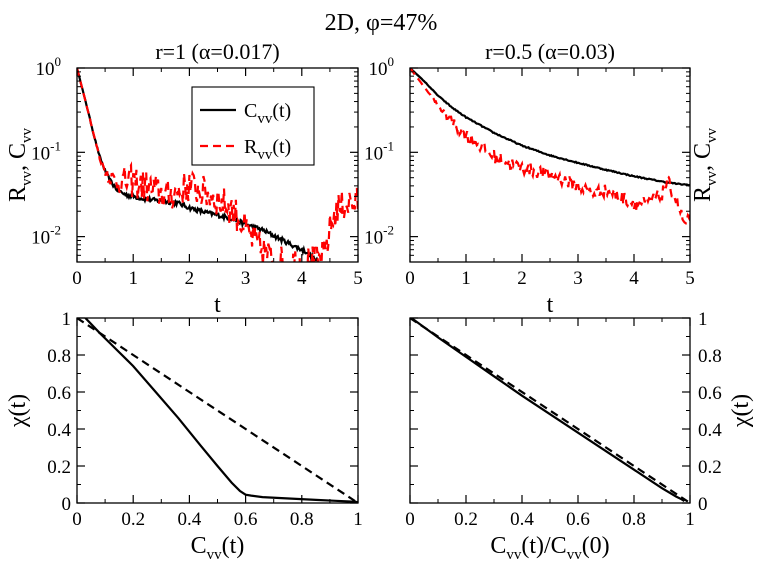  What do you see at coordinates (267, 149) in the screenshot?
I see `legend-label: Rvv(t)` at bounding box center [267, 149].